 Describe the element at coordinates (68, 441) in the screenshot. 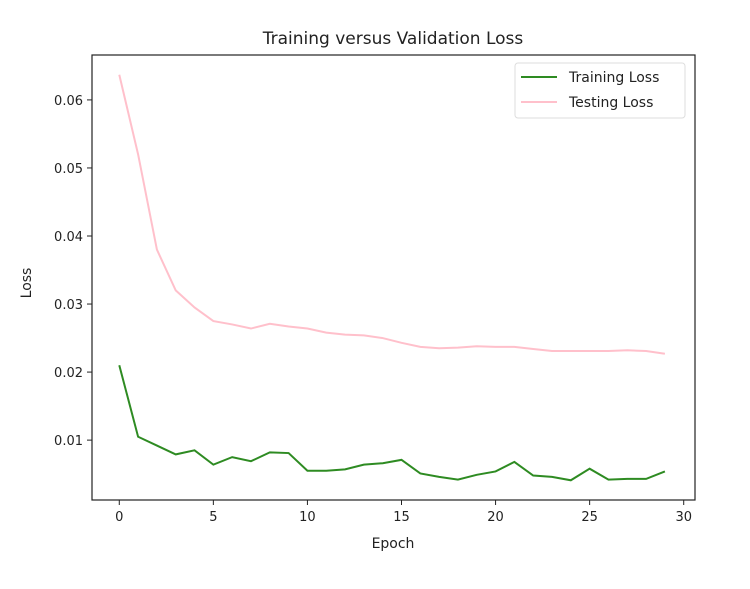

I see `y-tick-label: 0.01` at that location.